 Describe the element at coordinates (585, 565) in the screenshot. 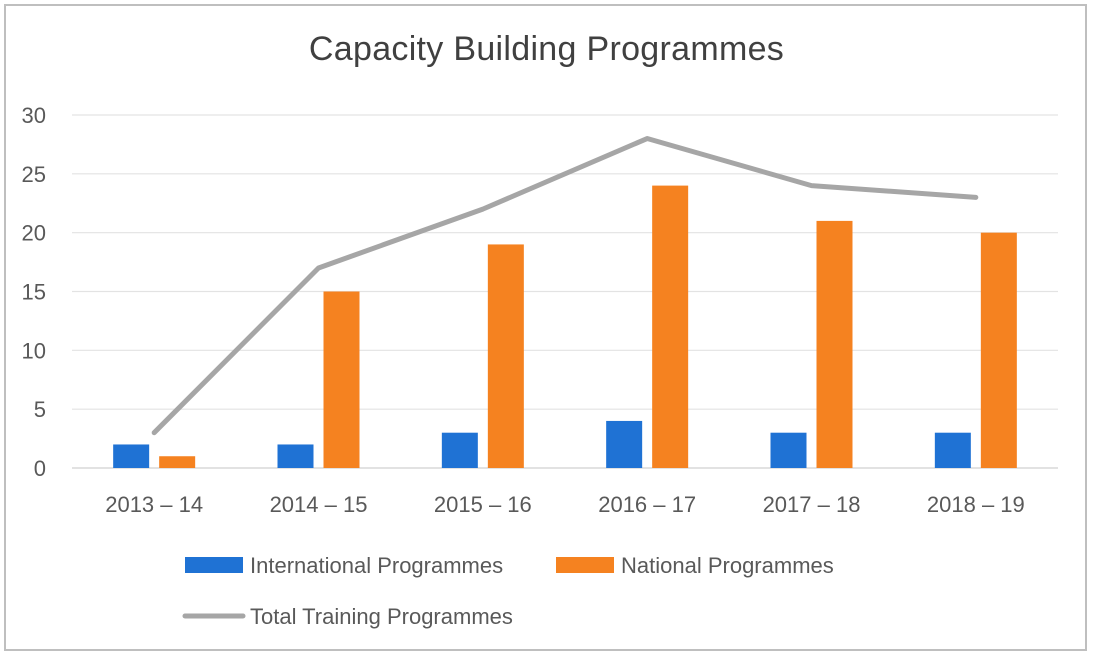

I see `legend-swatch-national-programmes` at that location.